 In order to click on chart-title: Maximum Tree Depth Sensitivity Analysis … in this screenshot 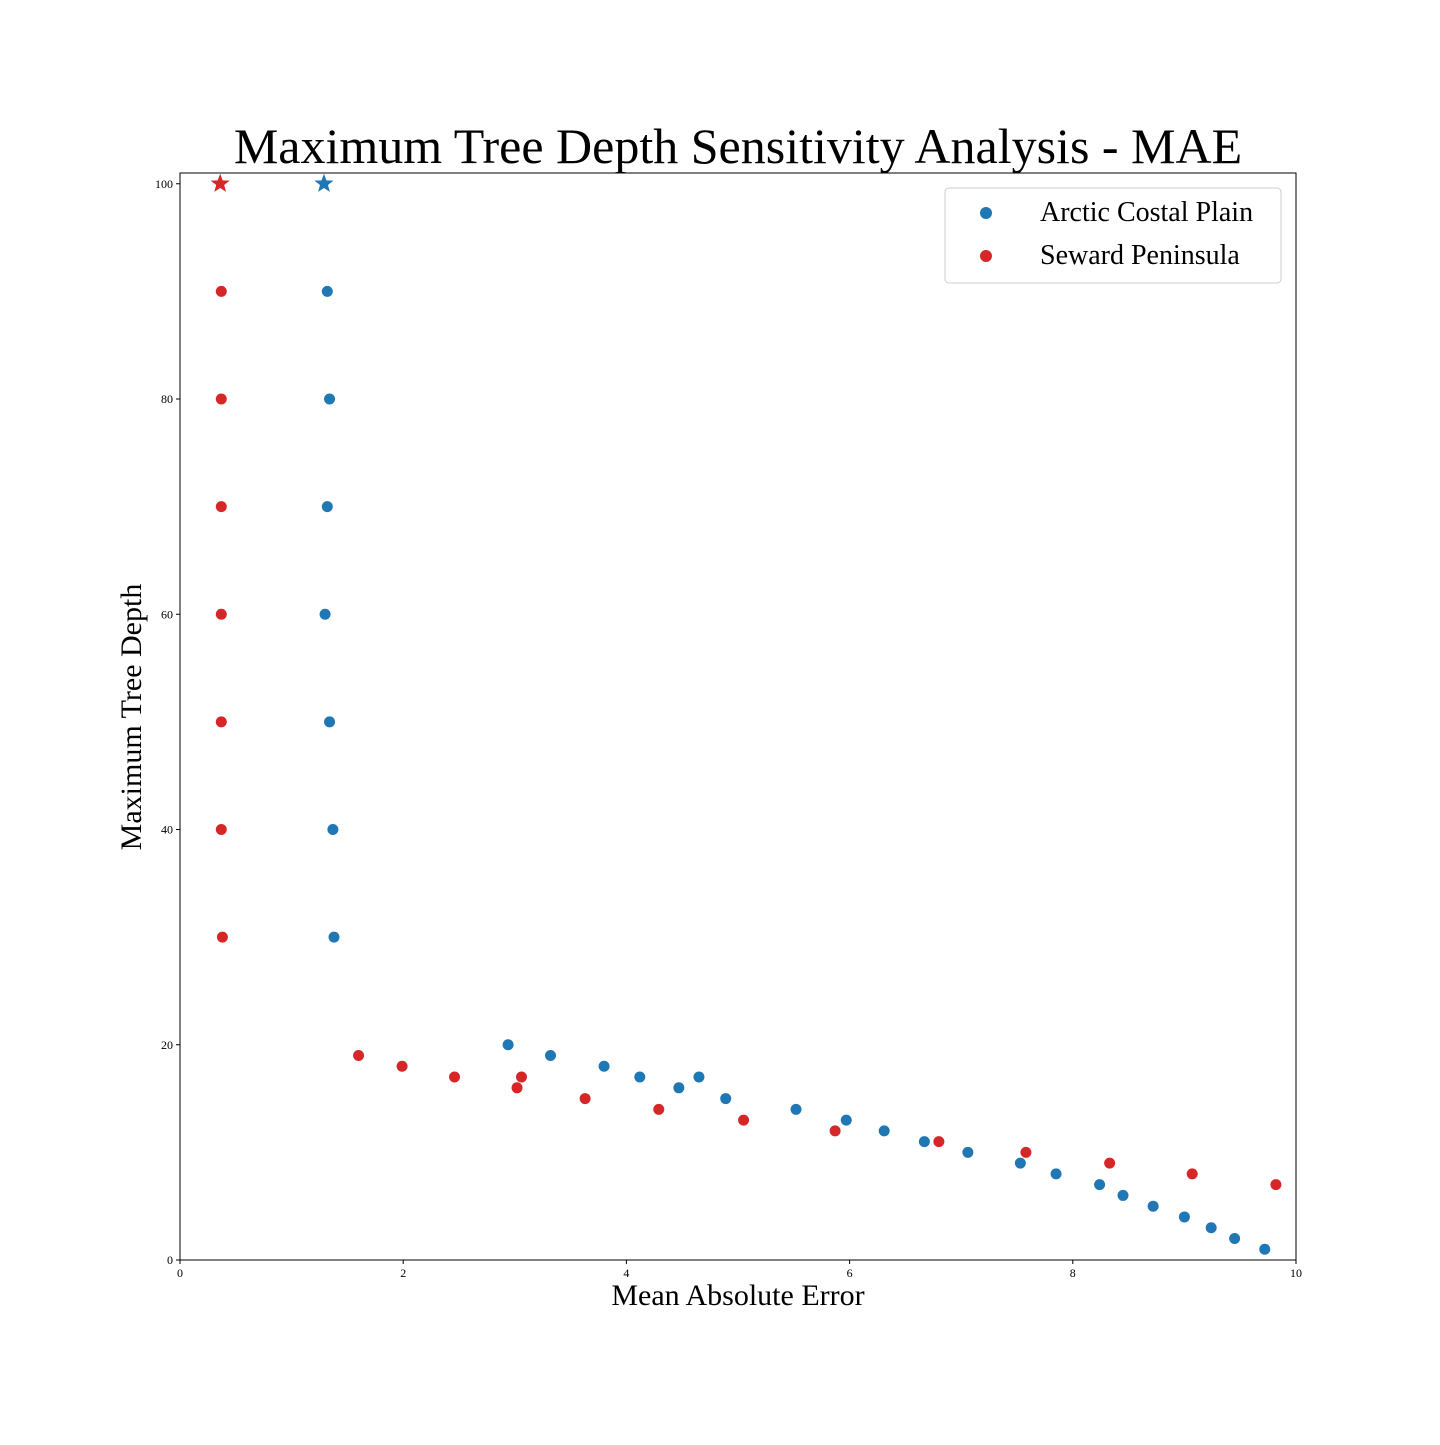, I will do `click(738, 146)`.